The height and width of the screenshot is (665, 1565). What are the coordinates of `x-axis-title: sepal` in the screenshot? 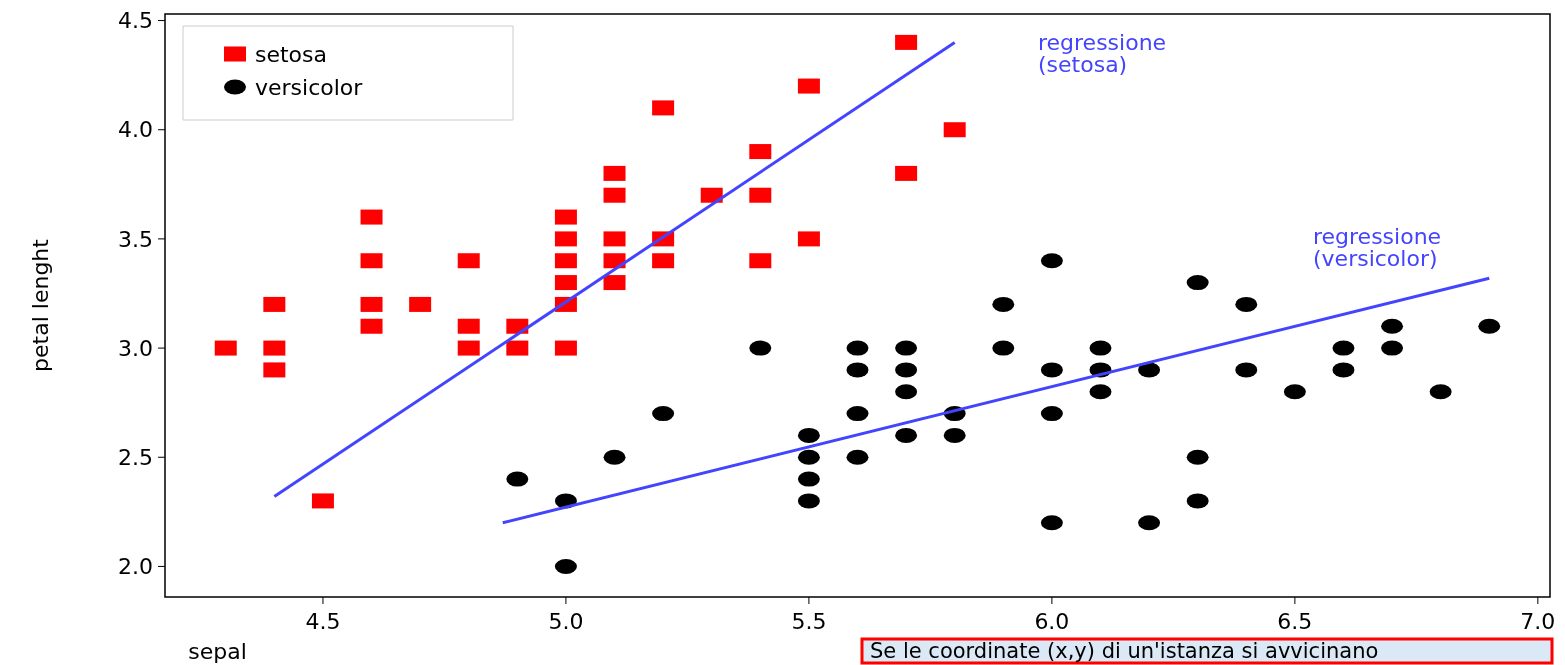 It's located at (217, 651).